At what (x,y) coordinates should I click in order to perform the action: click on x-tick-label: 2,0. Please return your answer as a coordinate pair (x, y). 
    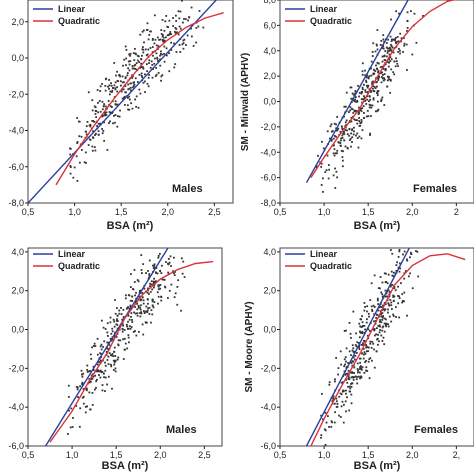
    Looking at the image, I should click on (160, 455).